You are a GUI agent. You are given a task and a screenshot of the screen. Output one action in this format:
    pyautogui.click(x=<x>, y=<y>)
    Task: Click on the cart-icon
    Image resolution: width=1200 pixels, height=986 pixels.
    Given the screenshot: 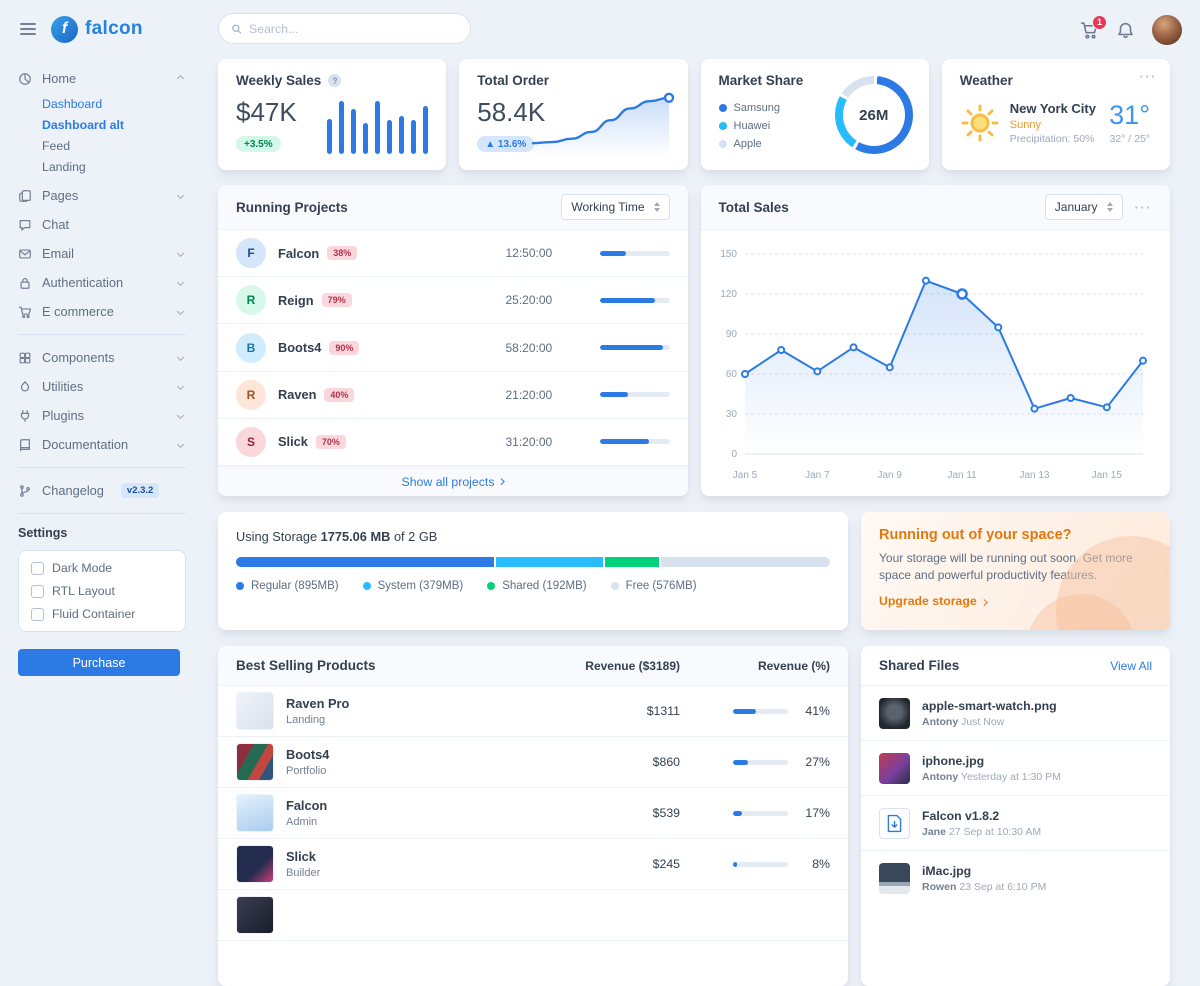 What is the action you would take?
    pyautogui.click(x=25, y=312)
    